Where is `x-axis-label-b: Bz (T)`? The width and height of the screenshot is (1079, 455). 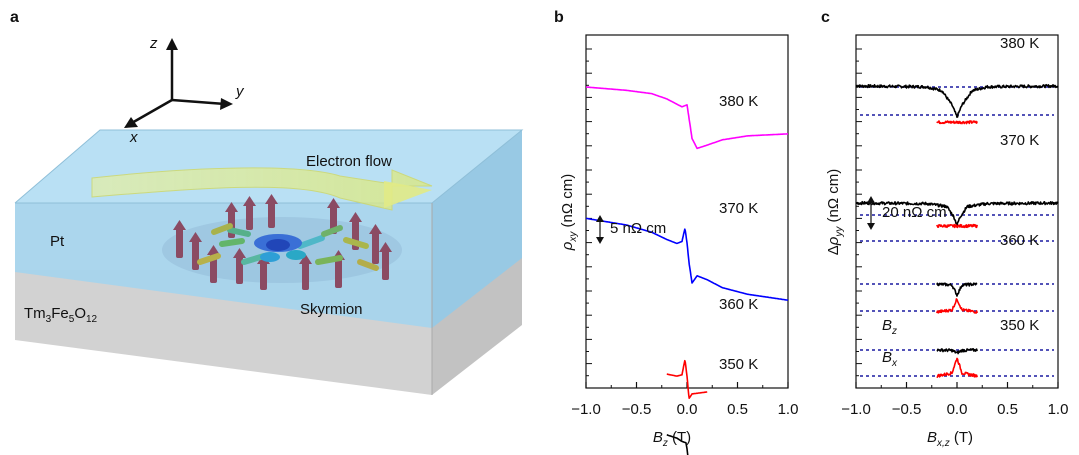
x-axis-label-b: Bz (T) is located at coordinates (672, 439).